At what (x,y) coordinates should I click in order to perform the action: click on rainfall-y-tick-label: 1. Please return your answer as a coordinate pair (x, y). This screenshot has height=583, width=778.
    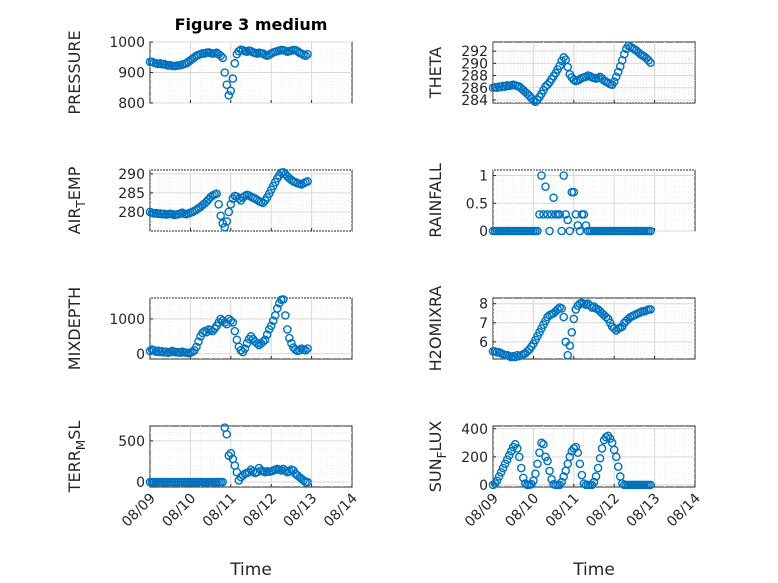
    Looking at the image, I should click on (483, 177).